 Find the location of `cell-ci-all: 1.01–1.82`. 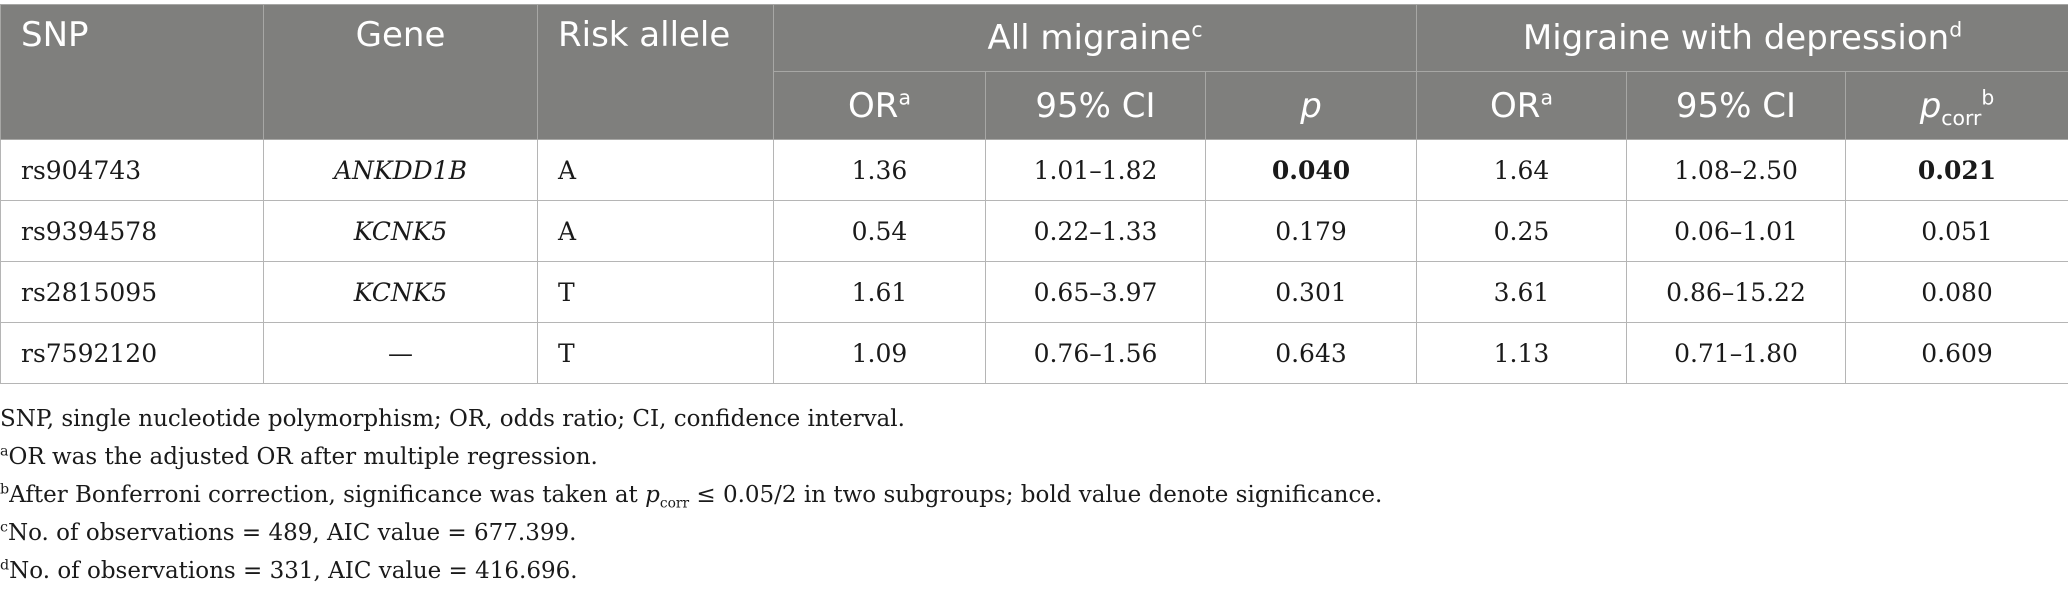

cell-ci-all: 1.01–1.82 is located at coordinates (1096, 170).